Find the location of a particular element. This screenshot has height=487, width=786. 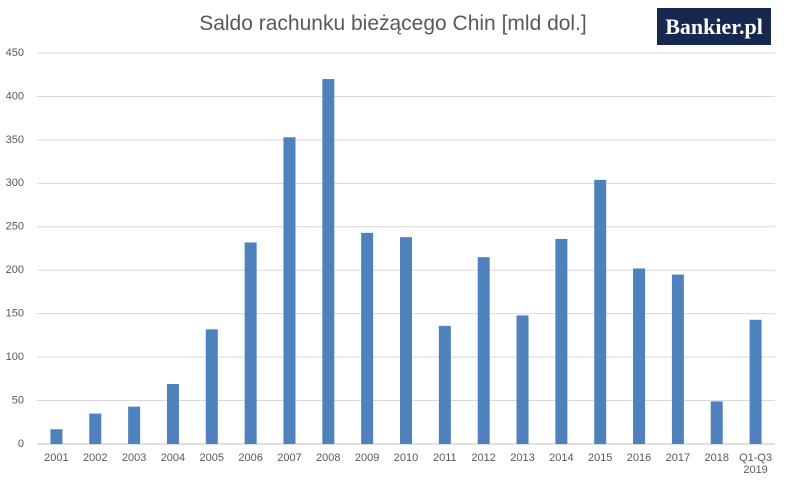

x-tick-label: 2002 is located at coordinates (95, 458).